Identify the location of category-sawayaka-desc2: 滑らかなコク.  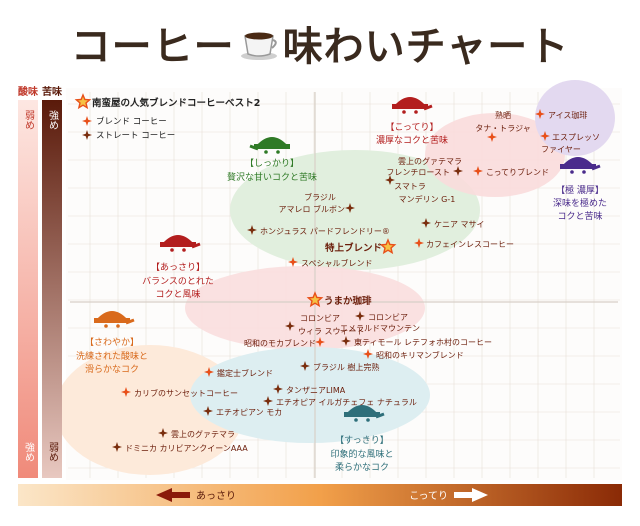
(112, 369).